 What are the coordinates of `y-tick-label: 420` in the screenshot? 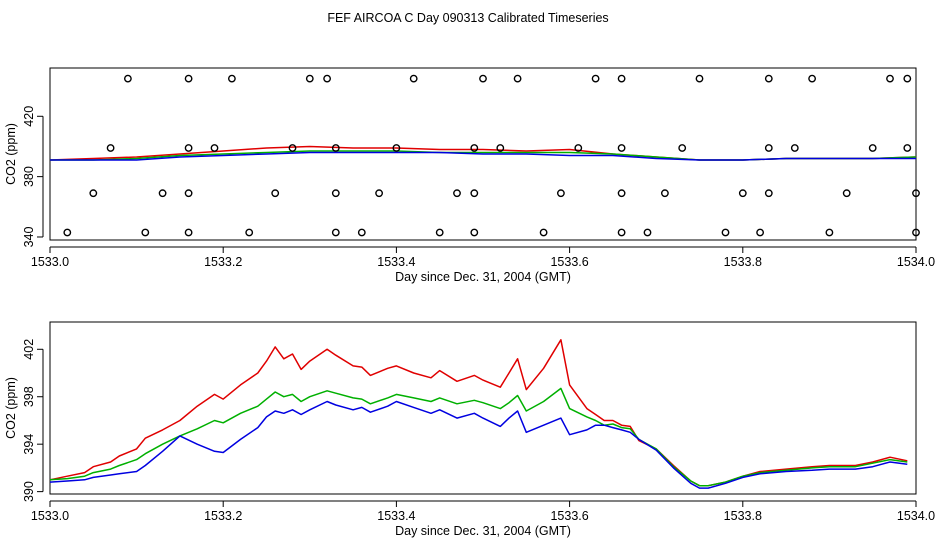 It's located at (29, 116).